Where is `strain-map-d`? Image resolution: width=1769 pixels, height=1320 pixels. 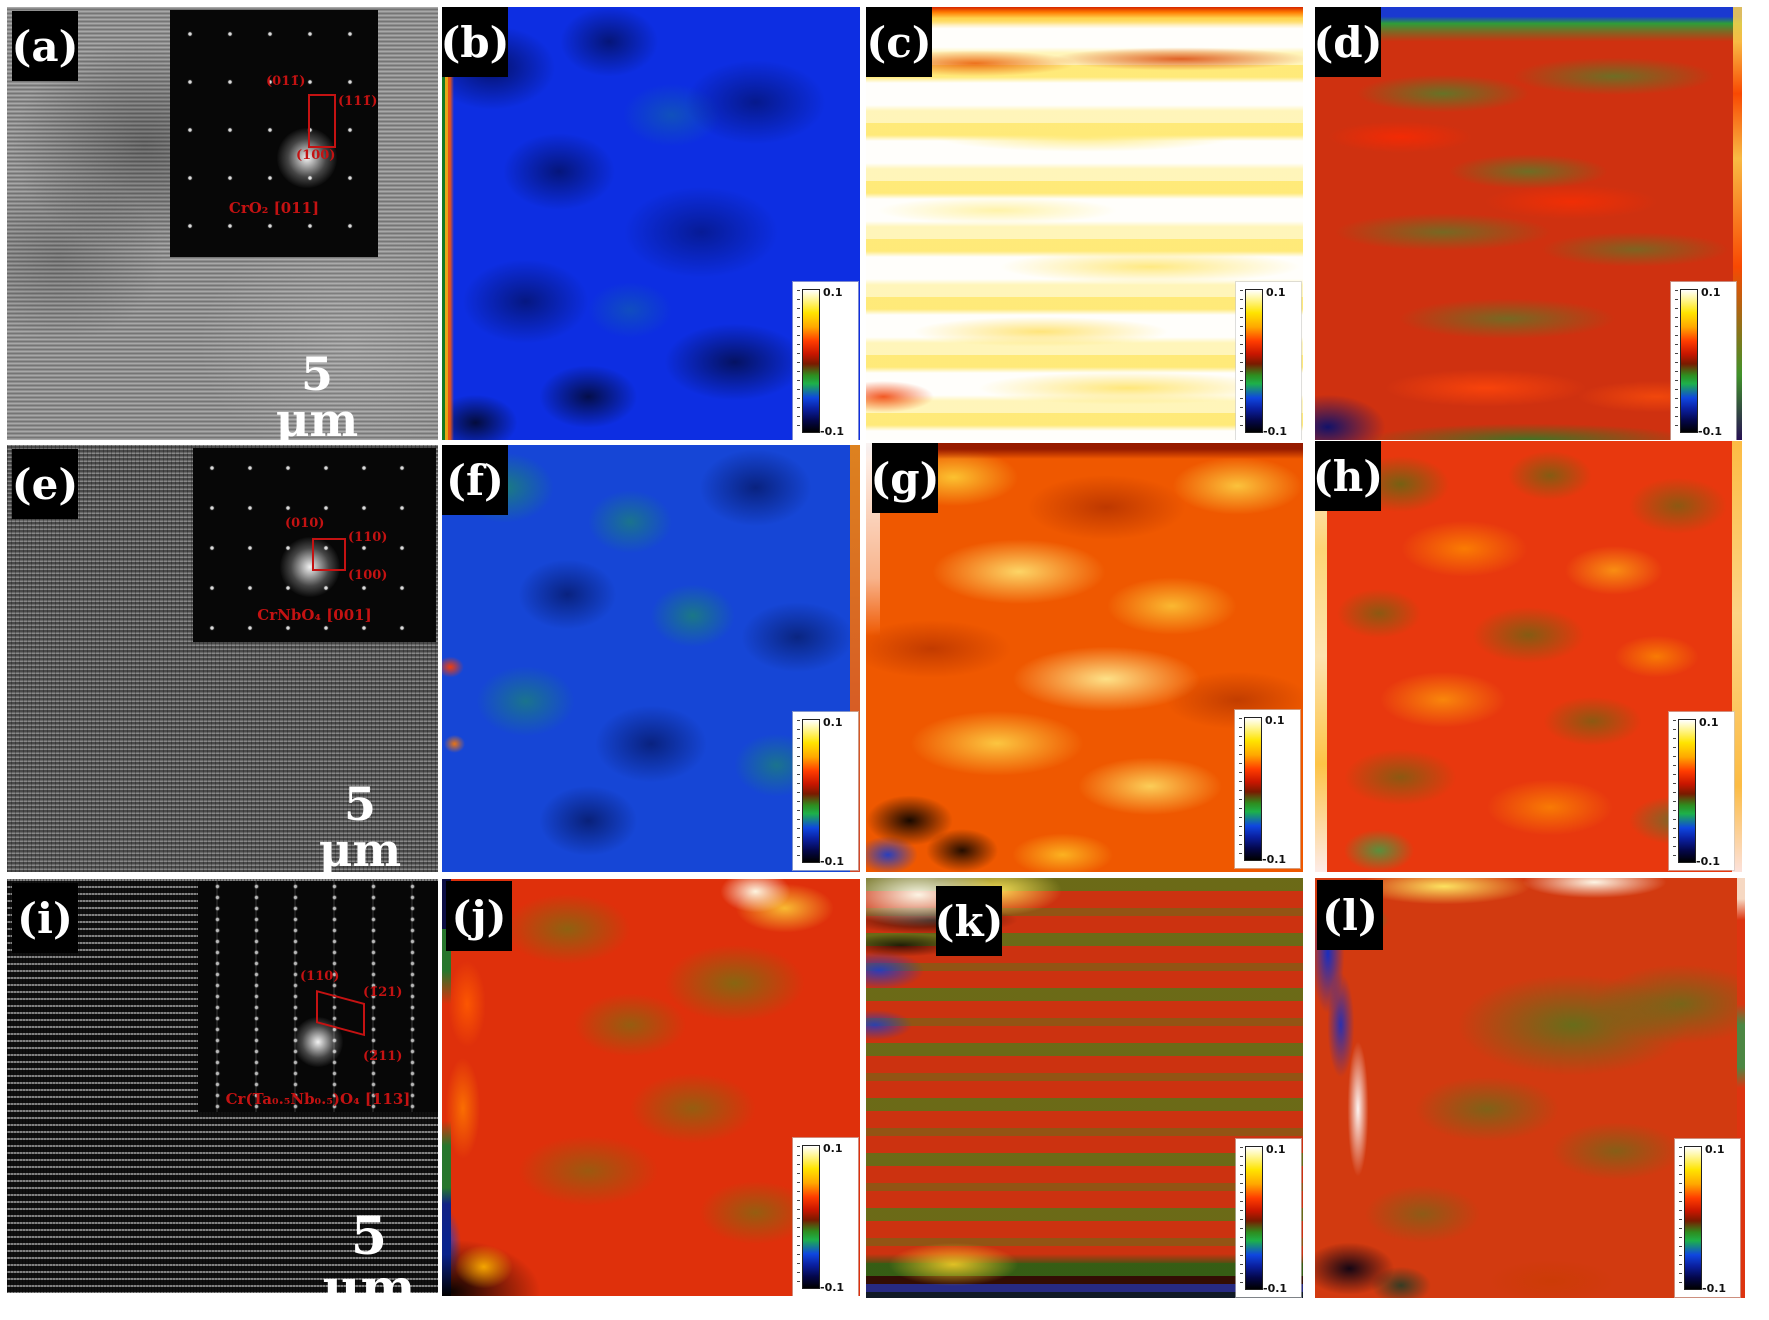
strain-map-d is located at coordinates (1528, 223).